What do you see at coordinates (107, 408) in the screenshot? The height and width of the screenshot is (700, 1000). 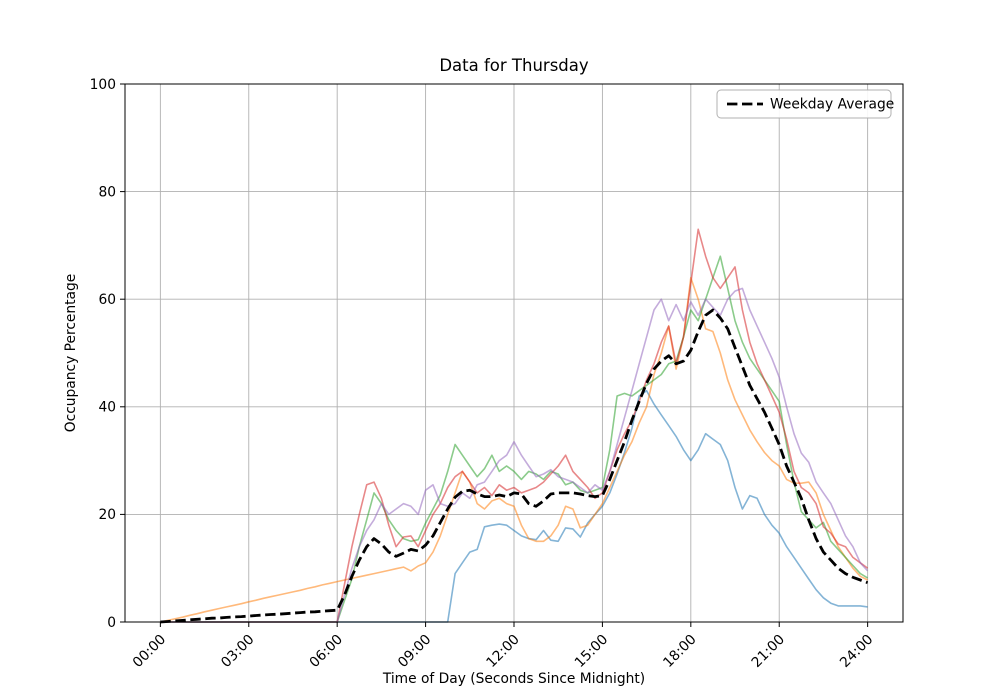 I see `y-tick-label: 40` at bounding box center [107, 408].